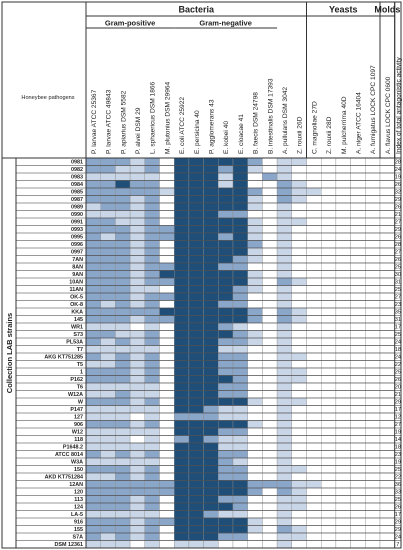 The width and height of the screenshot is (403, 550). What do you see at coordinates (329, 476) in the screenshot?
I see `cell-r42-c16` at bounding box center [329, 476].